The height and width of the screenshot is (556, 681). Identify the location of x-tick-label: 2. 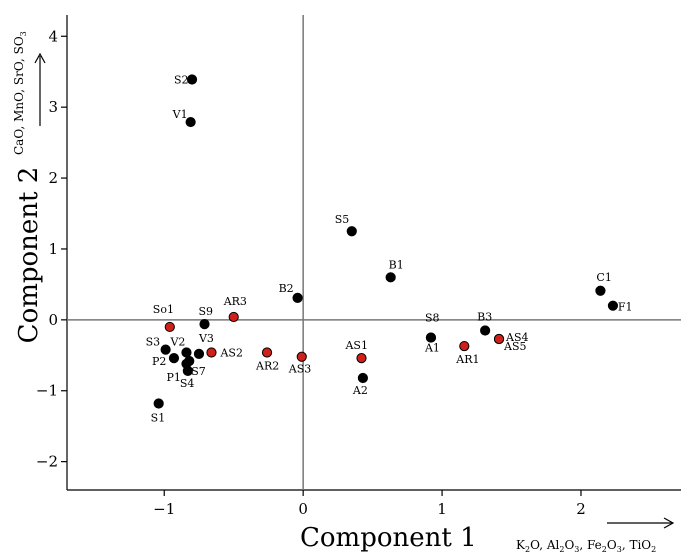
(581, 509).